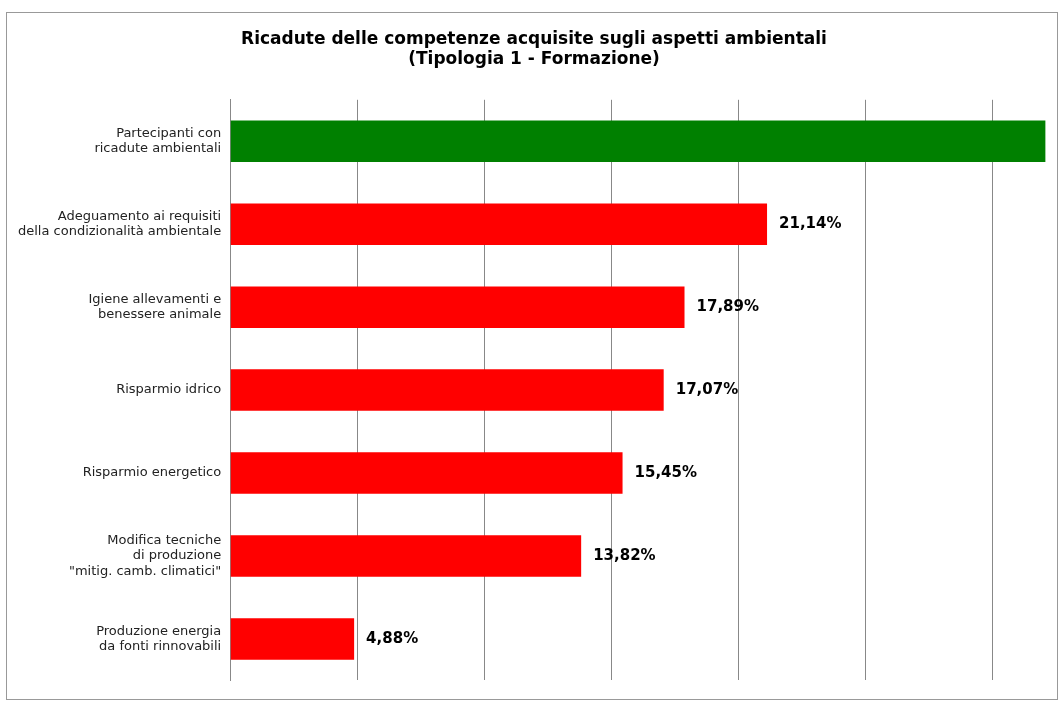 This screenshot has height=704, width=1064. What do you see at coordinates (810, 223) in the screenshot?
I see `data-label: 21,14%` at bounding box center [810, 223].